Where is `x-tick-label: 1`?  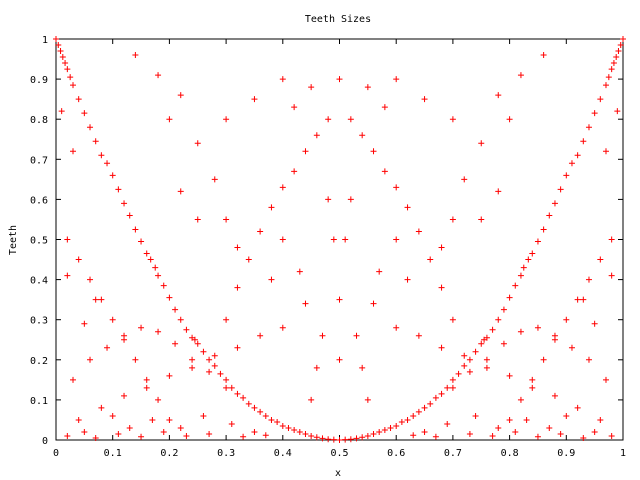 x-tick-label: 1 is located at coordinates (623, 453).